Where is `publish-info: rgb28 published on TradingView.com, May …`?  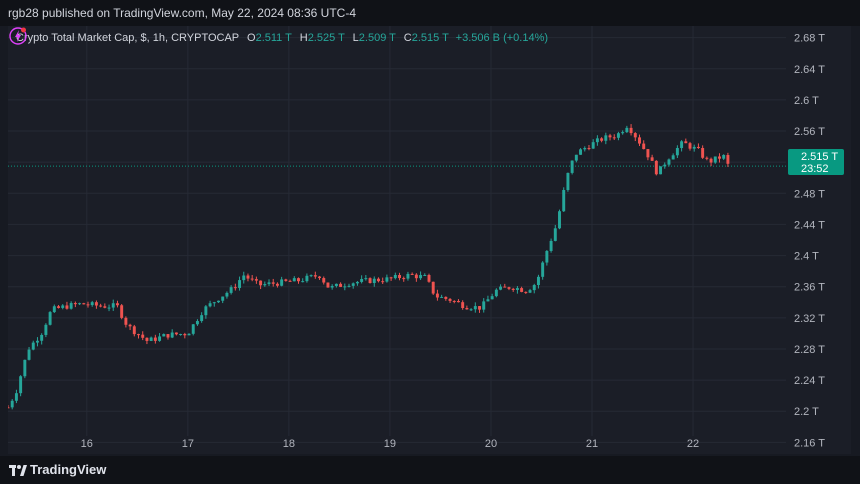
publish-info: rgb28 published on TradingView.com, May … is located at coordinates (182, 13).